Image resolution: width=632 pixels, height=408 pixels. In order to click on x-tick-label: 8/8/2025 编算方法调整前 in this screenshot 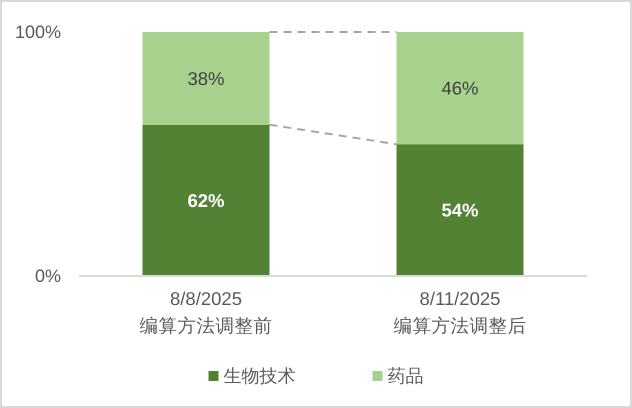, I will do `click(206, 312)`.